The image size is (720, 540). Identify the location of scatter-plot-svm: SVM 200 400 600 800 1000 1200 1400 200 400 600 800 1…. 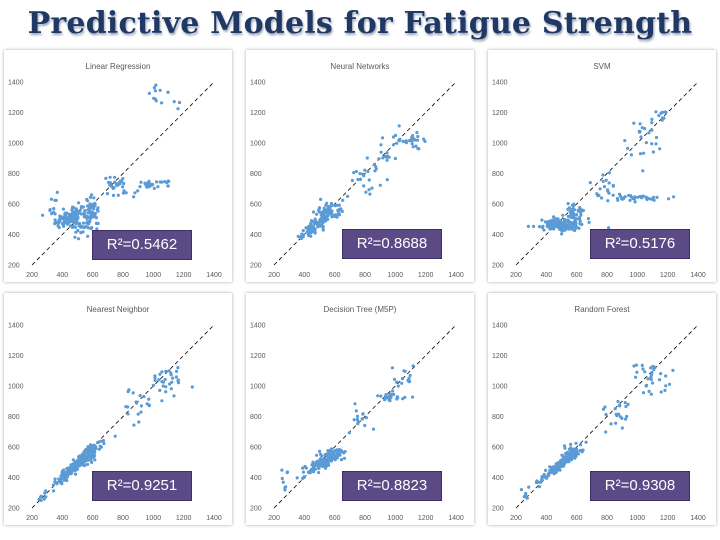
(599, 170).